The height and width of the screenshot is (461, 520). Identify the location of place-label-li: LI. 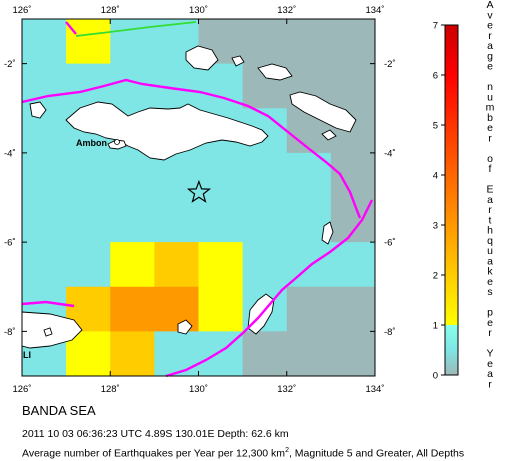
(27, 355).